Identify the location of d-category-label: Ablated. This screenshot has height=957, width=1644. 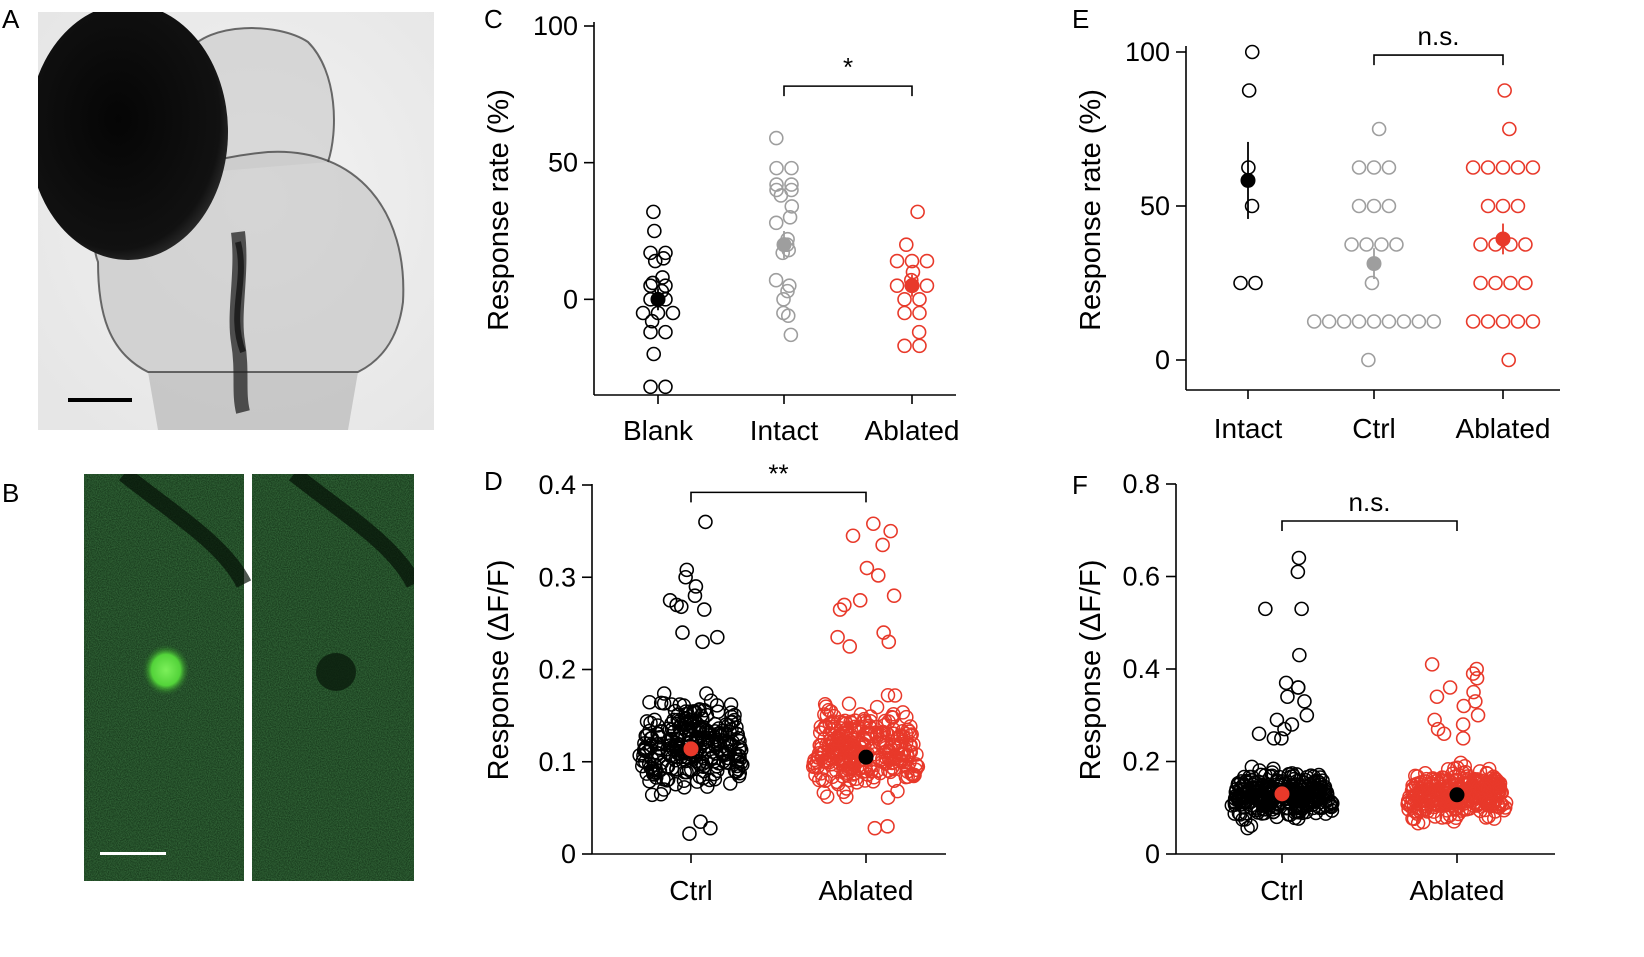
(866, 890).